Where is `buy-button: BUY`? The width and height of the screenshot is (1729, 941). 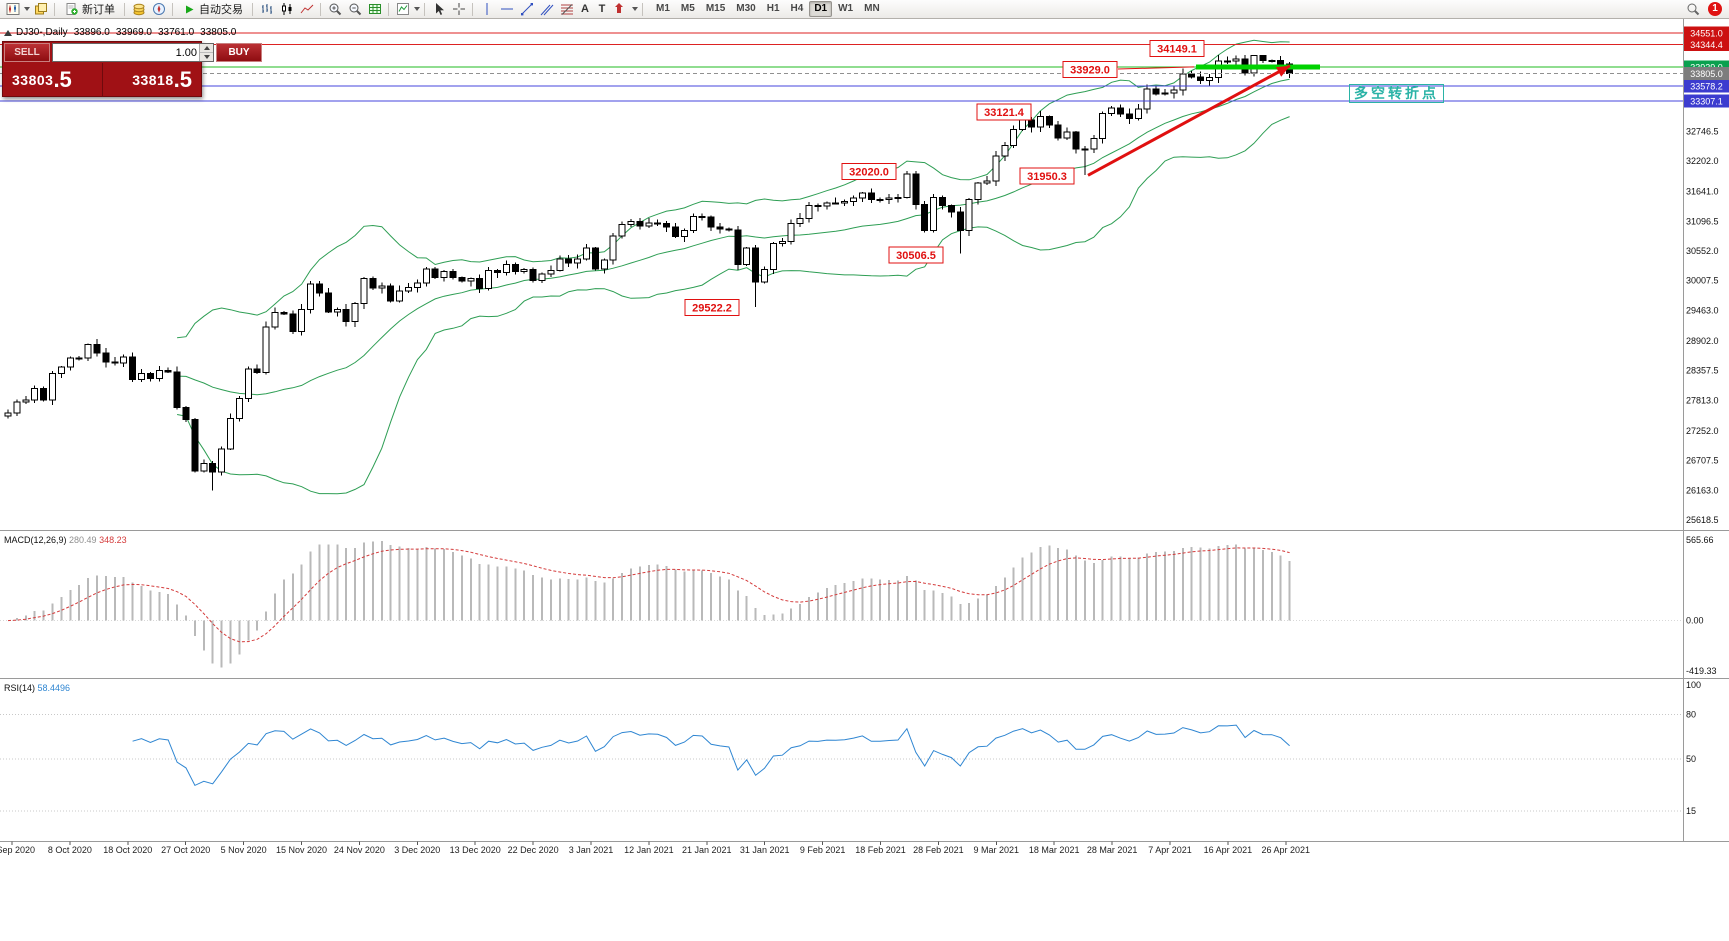 buy-button: BUY is located at coordinates (239, 52).